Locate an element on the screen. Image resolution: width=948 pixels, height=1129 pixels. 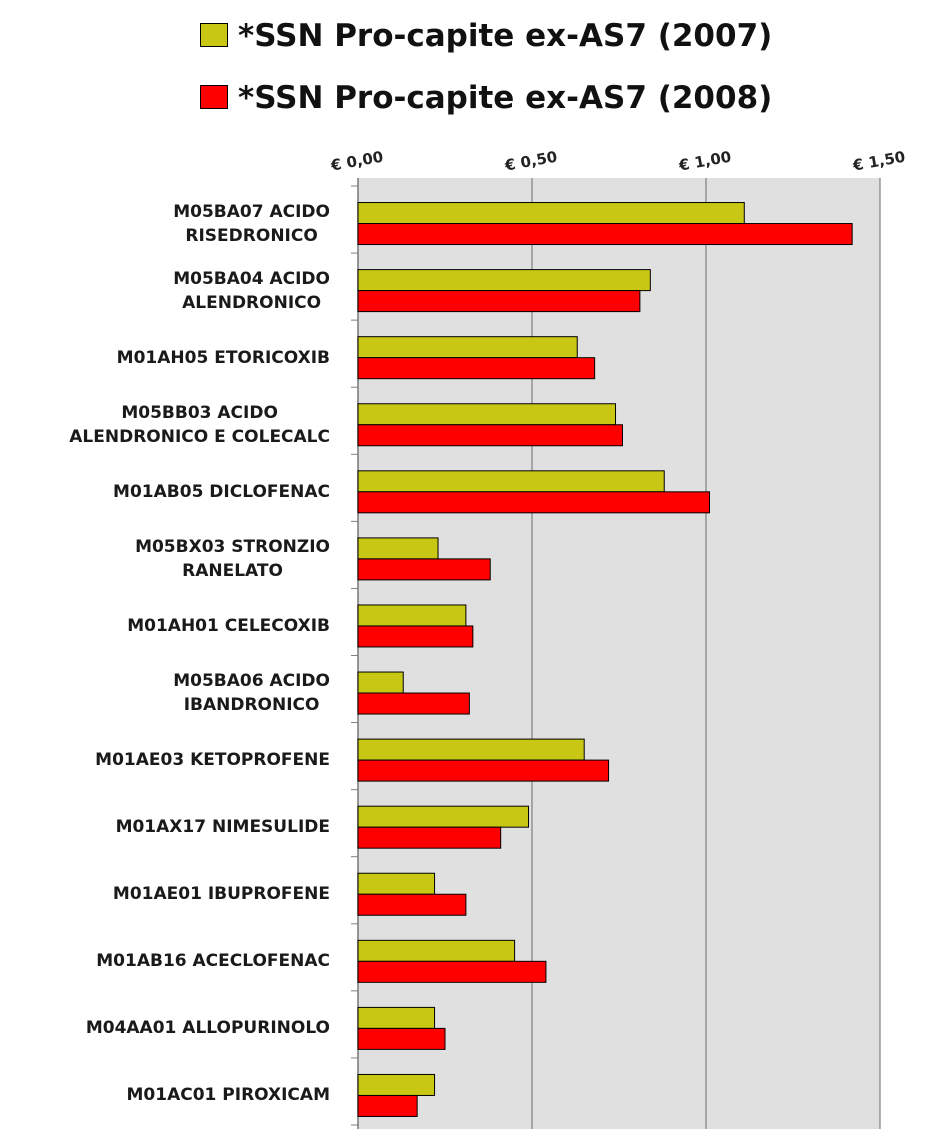
x-tick-label: € 0,50 is located at coordinates (531, 161).